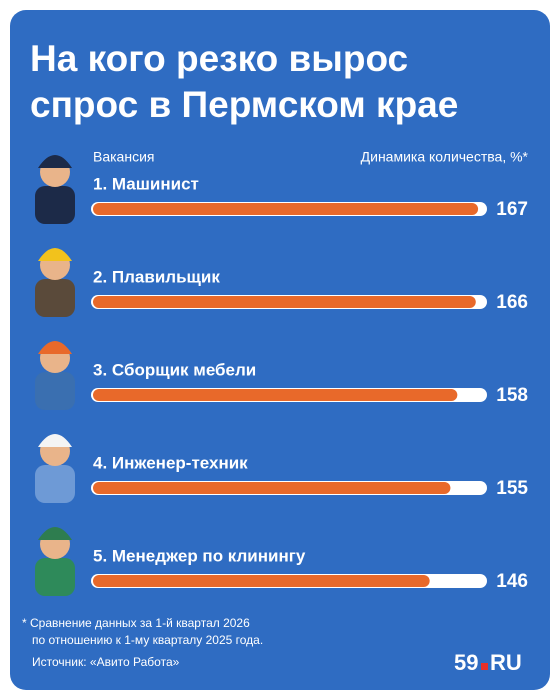 This screenshot has height=700, width=560. Describe the element at coordinates (123, 157) in the screenshot. I see `category-header: Вакансия` at that location.